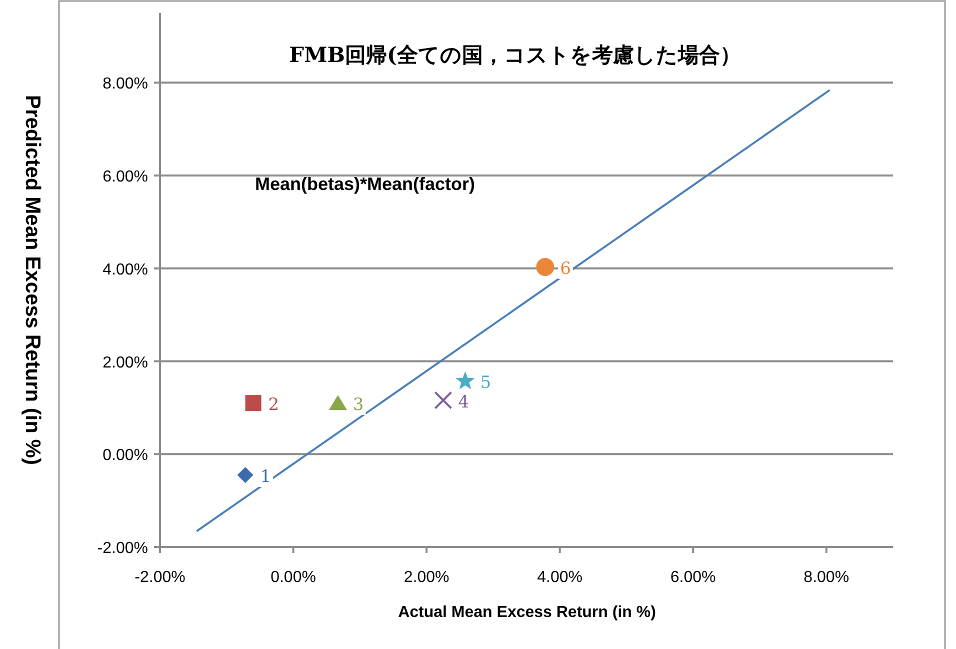 Image resolution: width=956 pixels, height=649 pixels. What do you see at coordinates (464, 402) in the screenshot?
I see `series-label: 4` at bounding box center [464, 402].